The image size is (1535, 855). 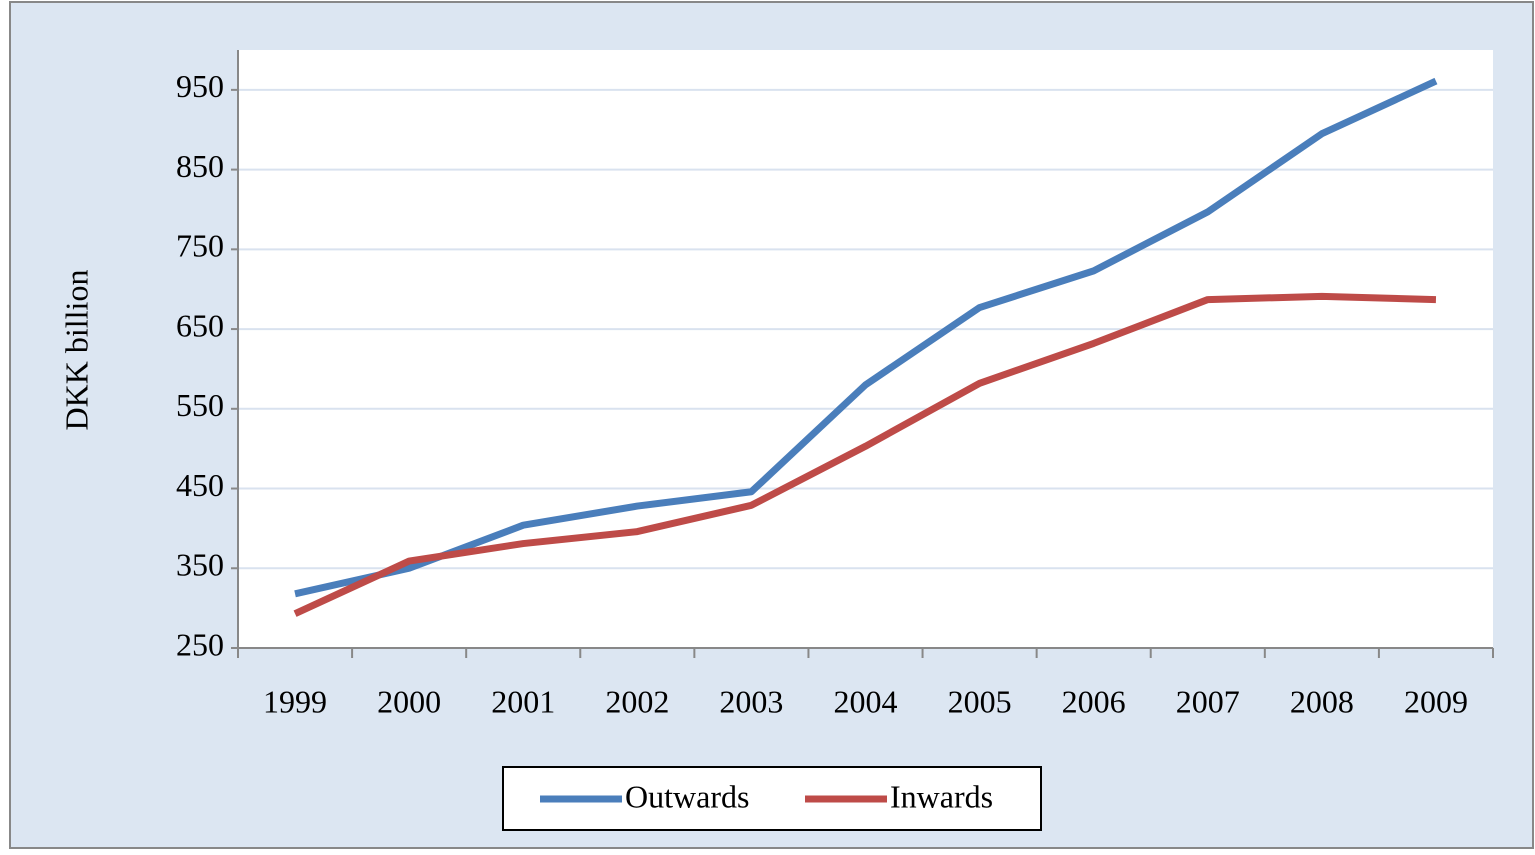 I want to click on x-tick-label: 2008, so click(x=1322, y=701).